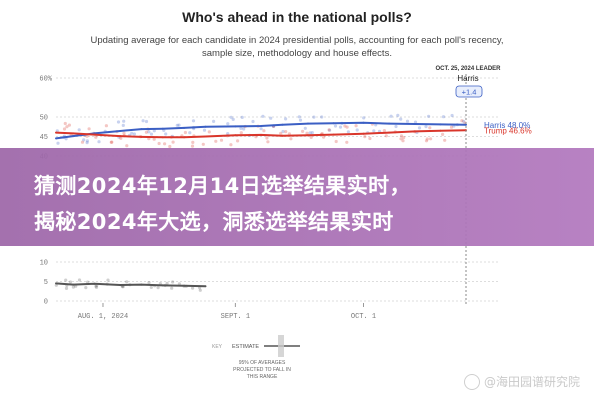 The image size is (594, 400). What do you see at coordinates (222, 186) in the screenshot?
I see `headline-line-1: 猜测2024年12月14日选举结果实时，` at bounding box center [222, 186].